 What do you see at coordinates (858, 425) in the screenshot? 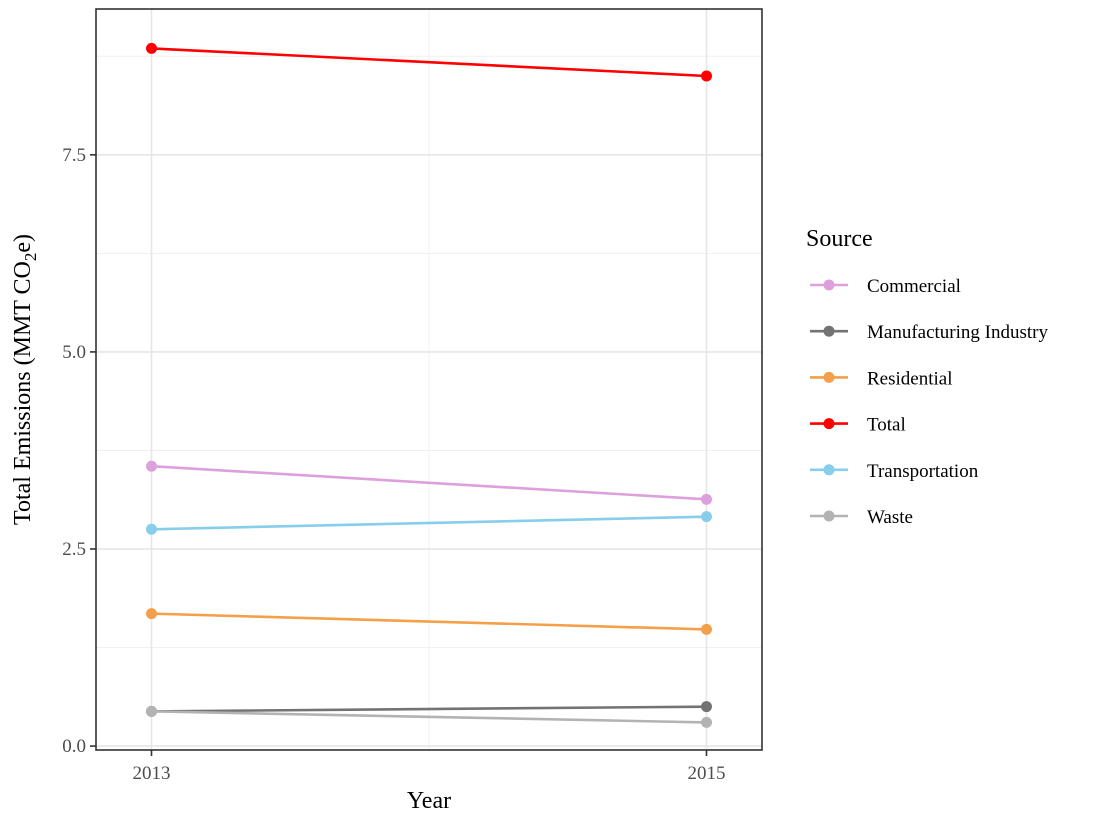
I see `legend-item-total: Total` at bounding box center [858, 425].